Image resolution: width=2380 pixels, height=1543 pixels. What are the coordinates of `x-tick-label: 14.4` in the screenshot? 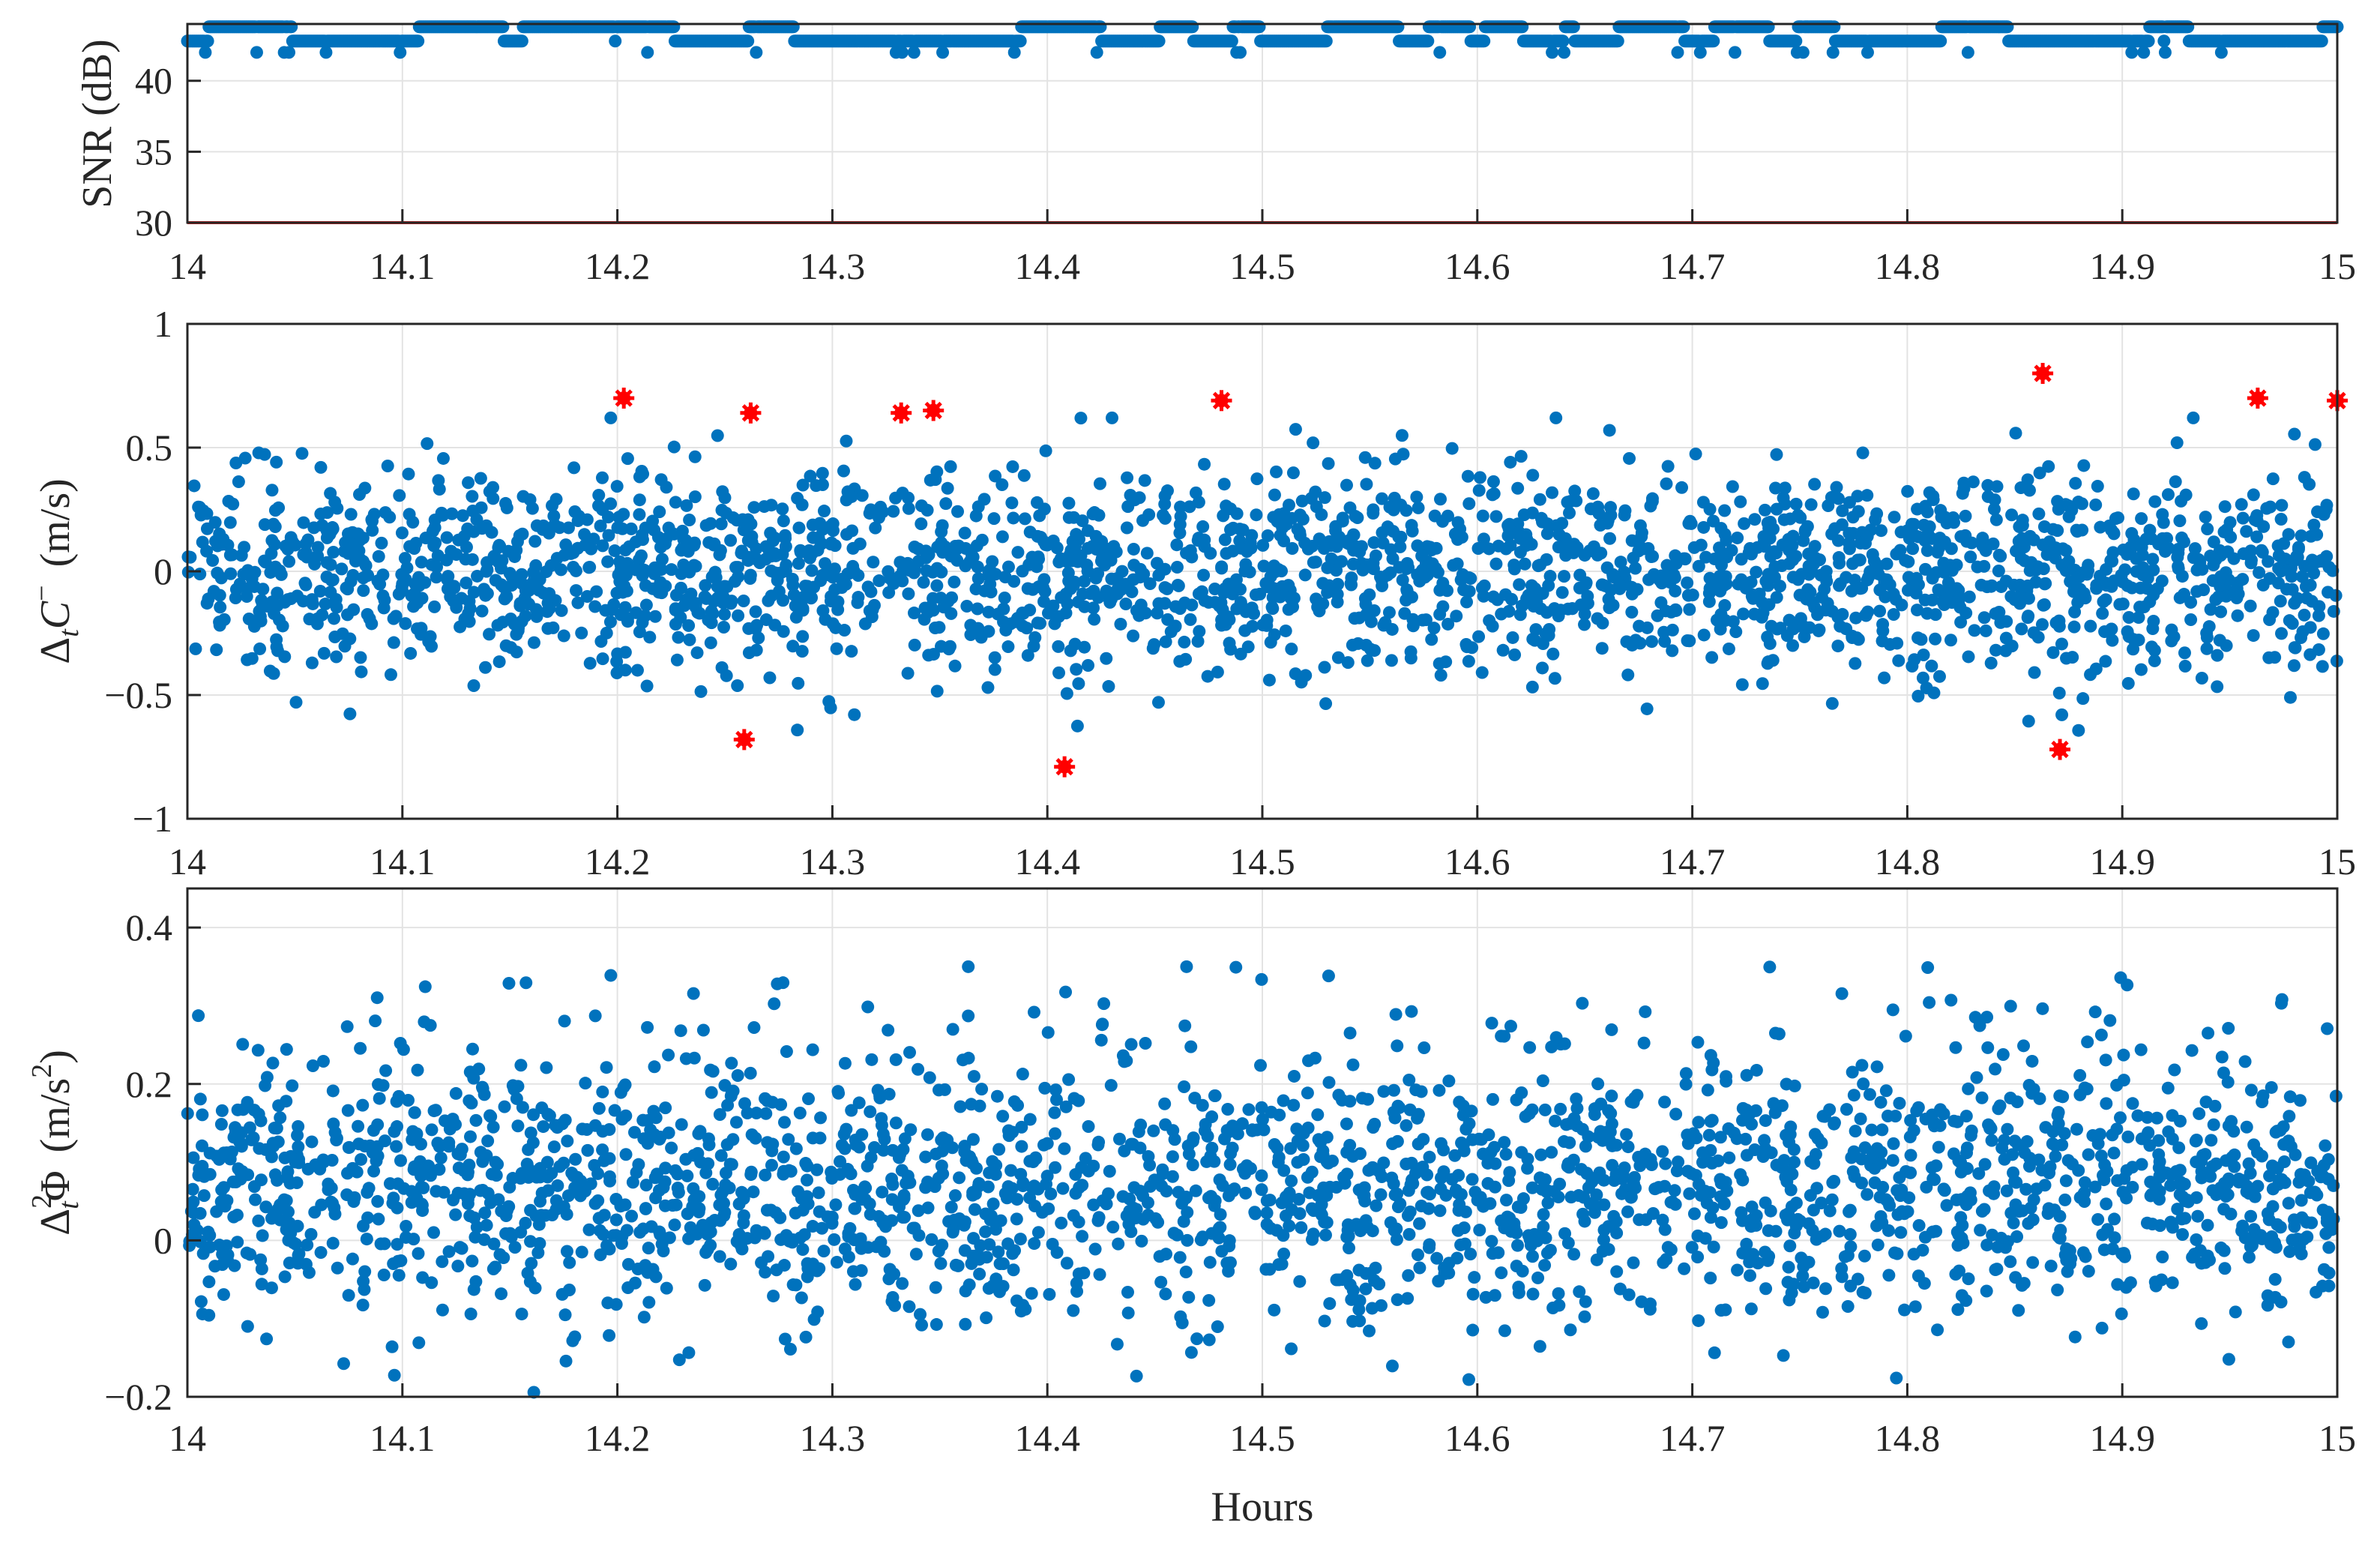 It's located at (1047, 861).